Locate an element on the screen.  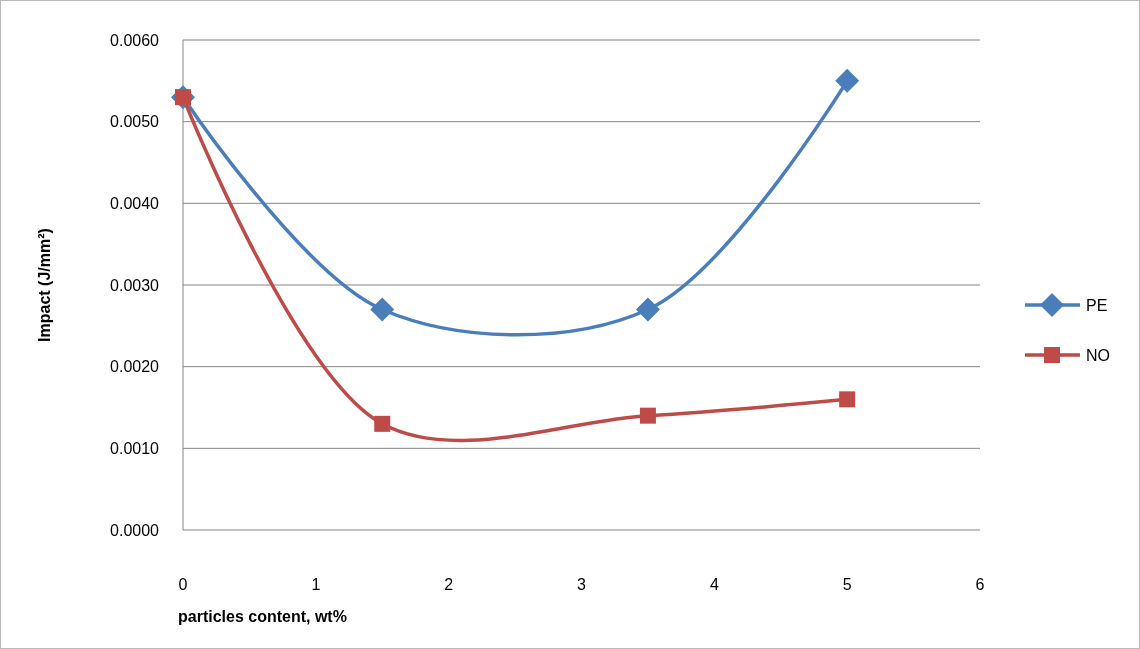
y-tick-label: 0.0030 is located at coordinates (135, 285).